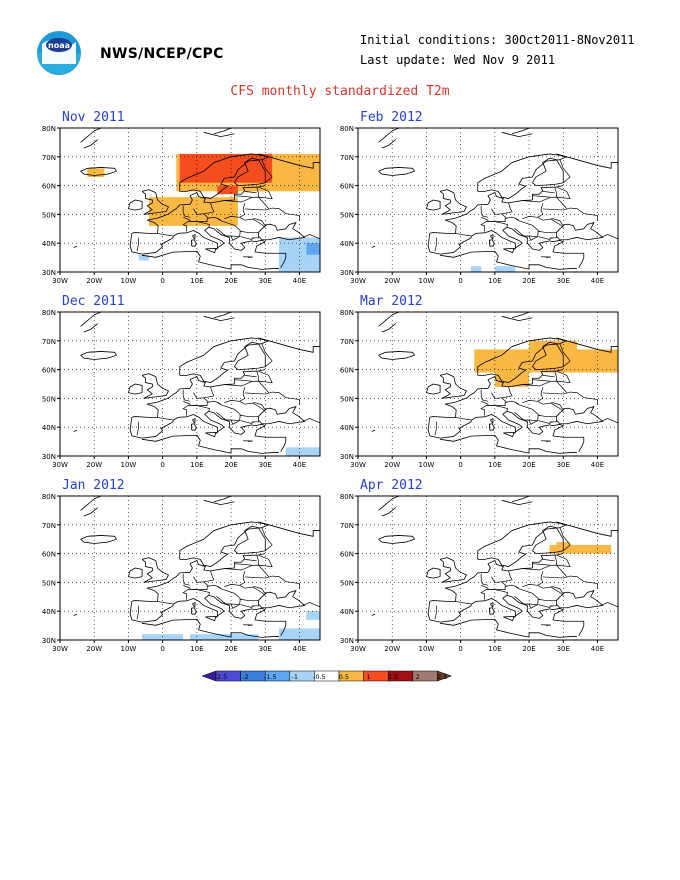  Describe the element at coordinates (391, 117) in the screenshot. I see `panel-title-feb-2012: Feb 2012` at that location.